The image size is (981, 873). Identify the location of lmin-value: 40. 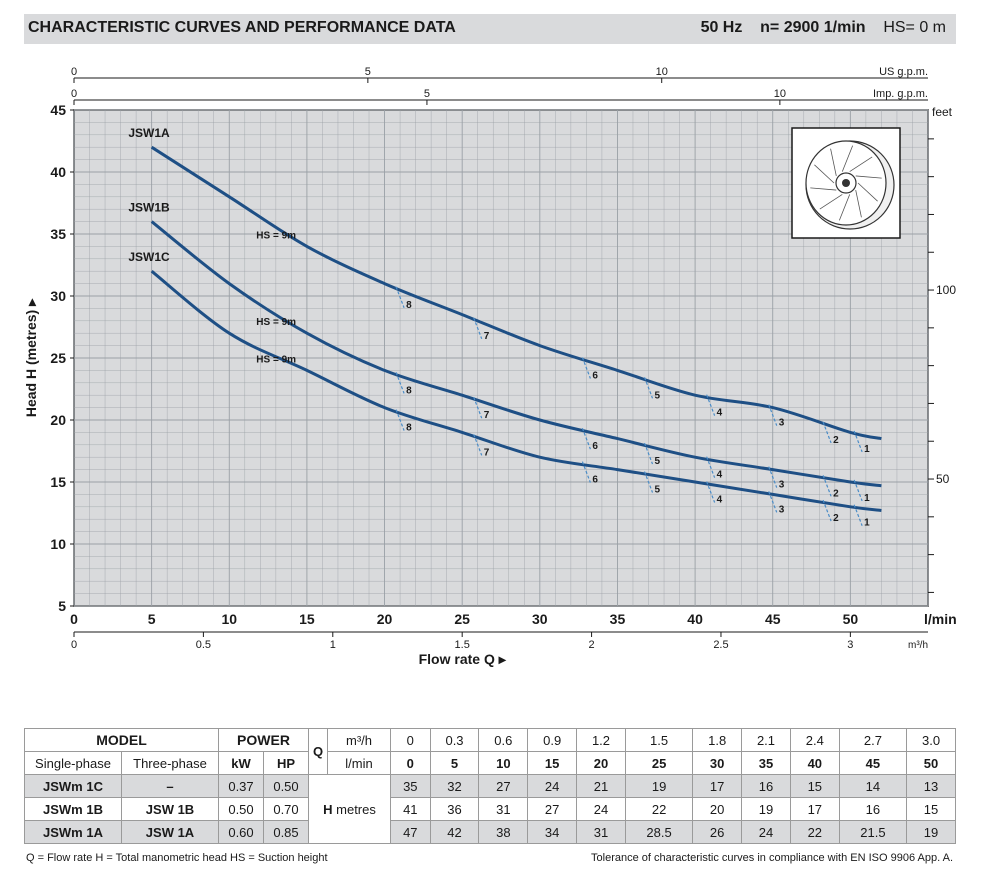
(814, 763).